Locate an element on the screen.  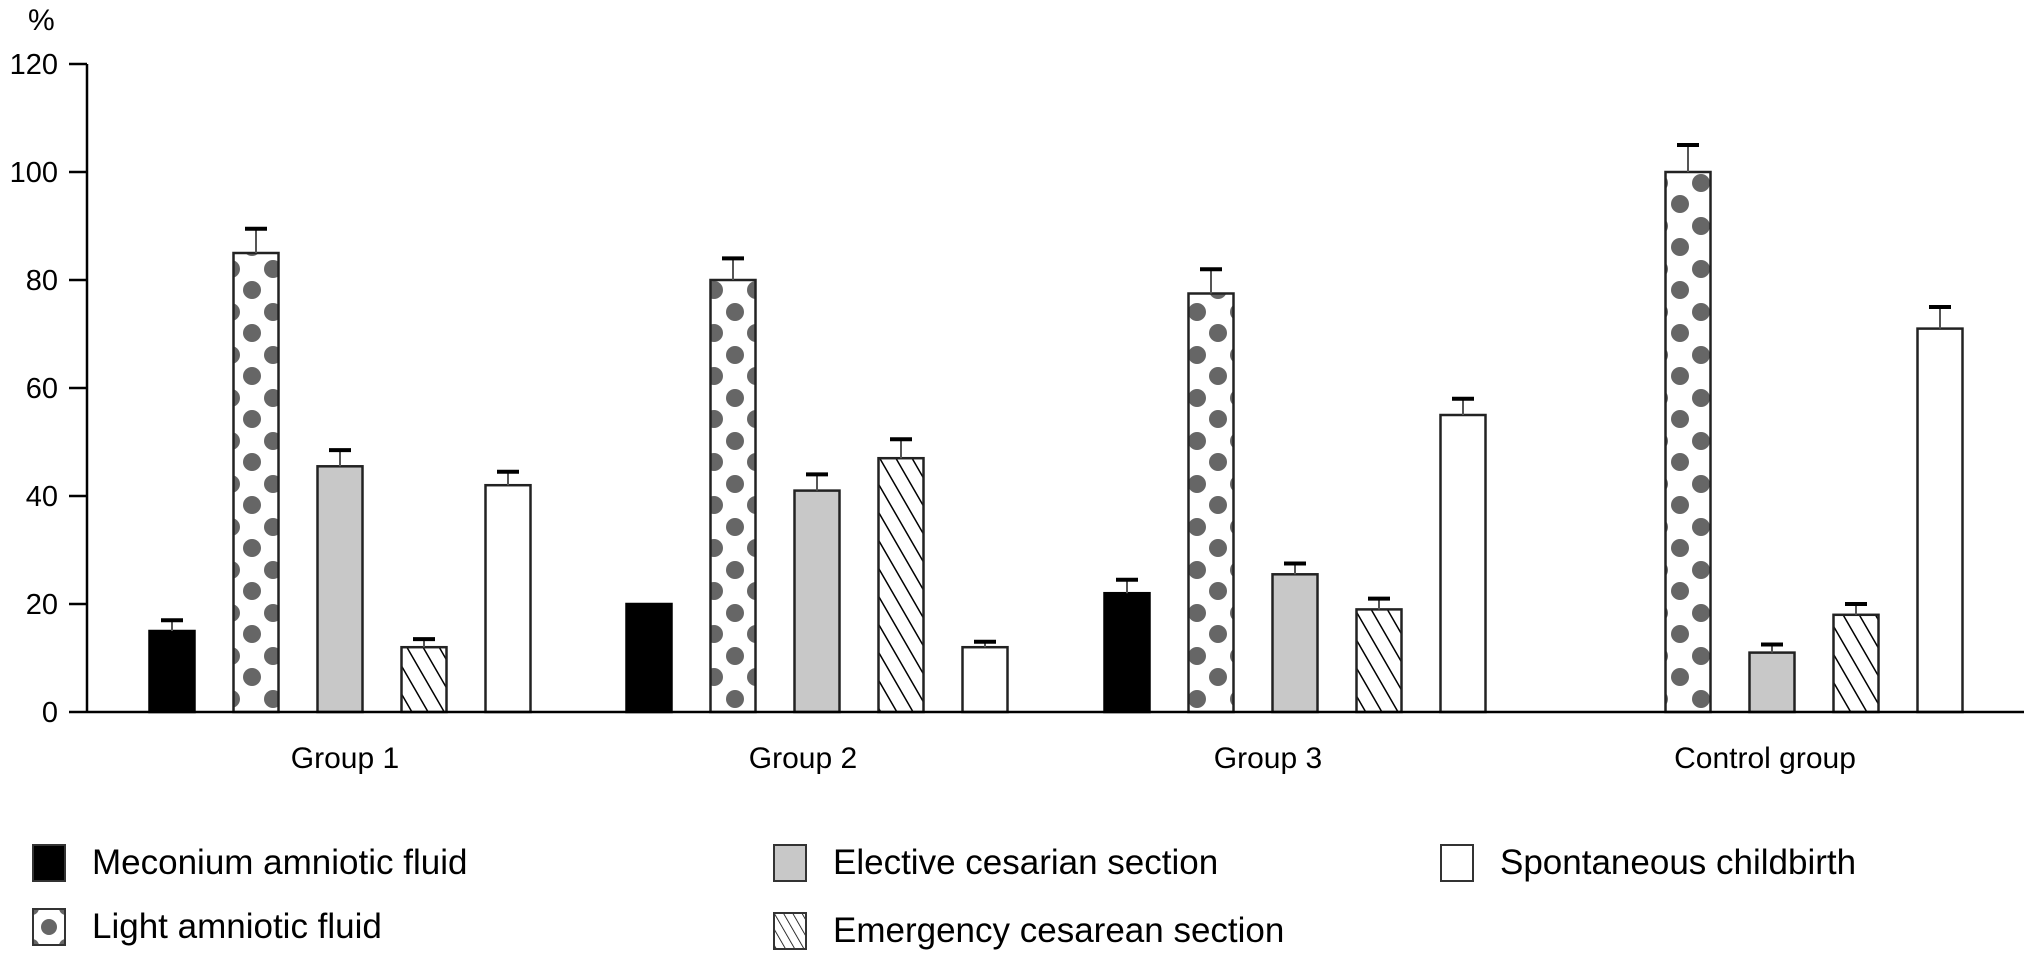
legend-item-emergency: Emergency cesarean section is located at coordinates (1028, 931).